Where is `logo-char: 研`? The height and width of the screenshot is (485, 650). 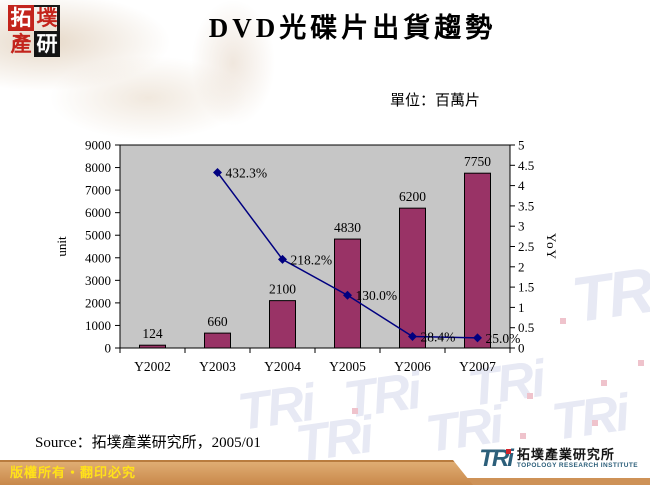
logo-char: 研 is located at coordinates (47, 44).